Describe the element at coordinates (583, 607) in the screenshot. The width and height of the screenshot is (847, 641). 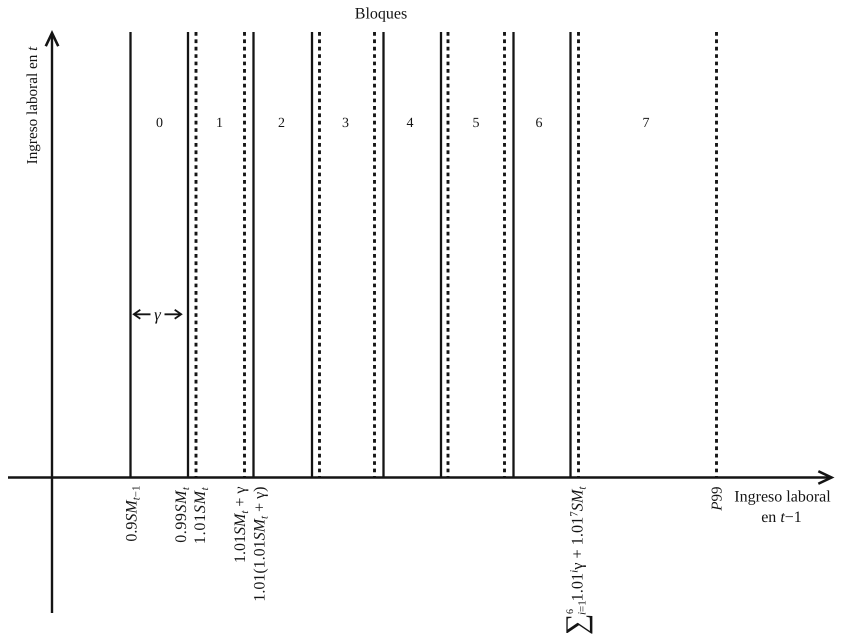
I see `svg-text: i=1` at that location.